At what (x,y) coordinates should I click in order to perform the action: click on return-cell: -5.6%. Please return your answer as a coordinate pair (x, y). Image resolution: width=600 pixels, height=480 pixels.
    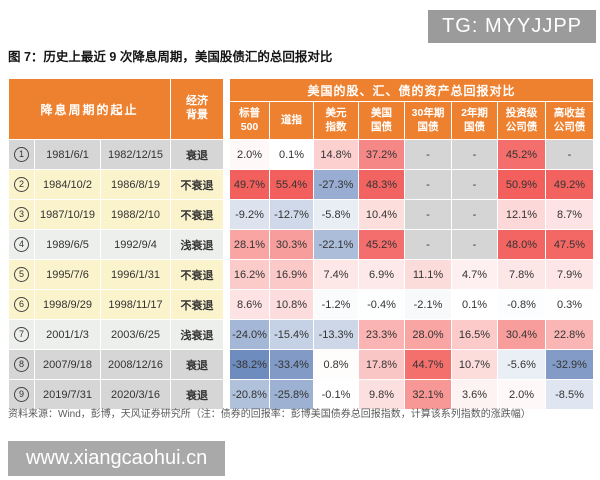
    Looking at the image, I should click on (521, 364).